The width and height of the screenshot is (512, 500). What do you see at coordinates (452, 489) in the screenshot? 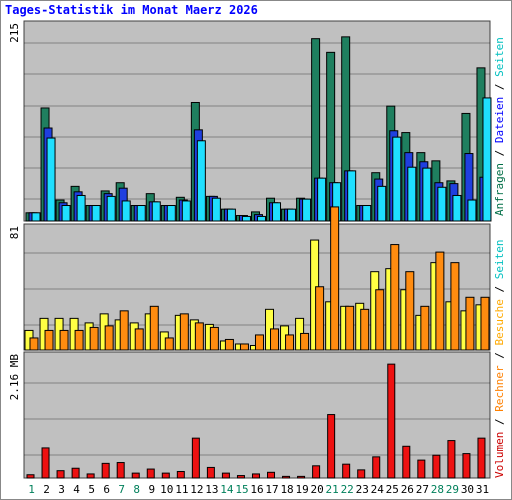
I see `x-tick-day-29: 29` at bounding box center [452, 489].